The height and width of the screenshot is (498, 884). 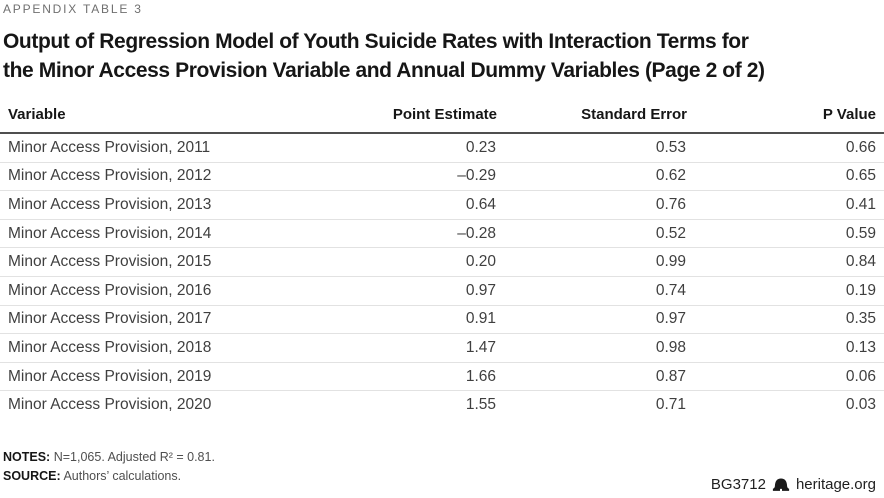 What do you see at coordinates (592, 116) in the screenshot?
I see `col-header-standard-error: Standard Error` at bounding box center [592, 116].